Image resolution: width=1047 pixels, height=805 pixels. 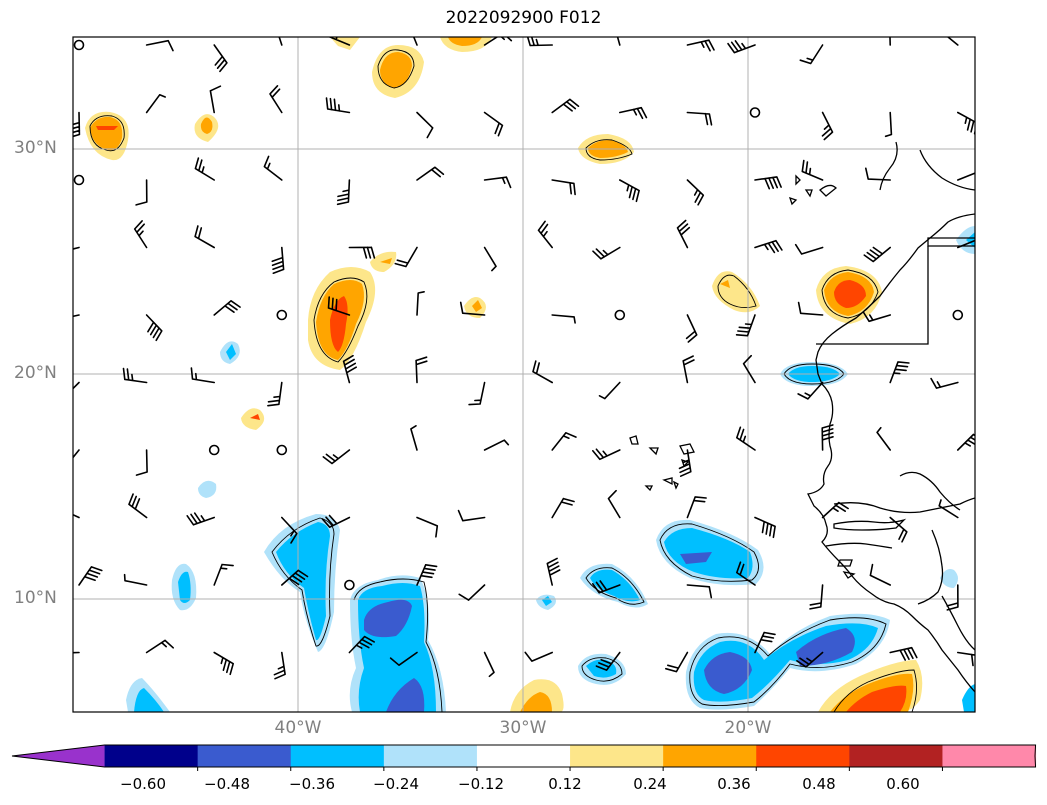 I want to click on lat-label-30n: 30°N, so click(x=35, y=148).